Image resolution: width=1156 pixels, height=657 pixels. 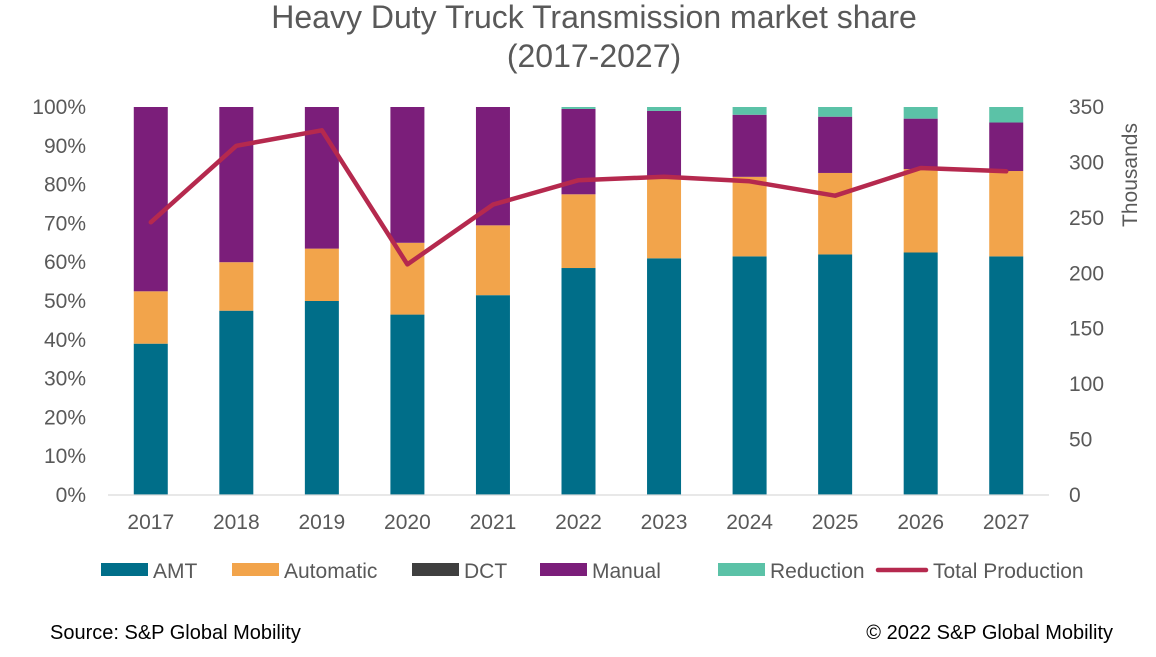 I want to click on legend-swatch-reduction, so click(x=741, y=569).